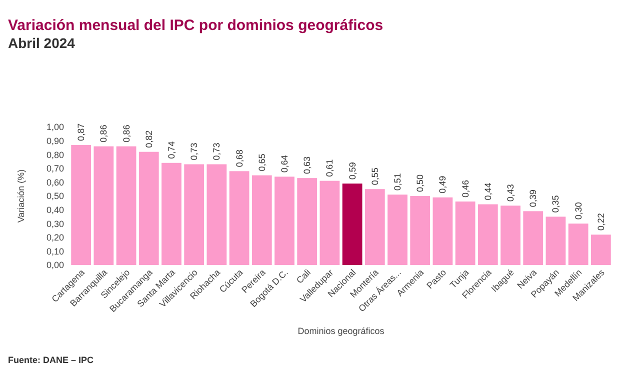 The height and width of the screenshot is (373, 639). Describe the element at coordinates (81, 132) in the screenshot. I see `data-label: 0,87` at that location.